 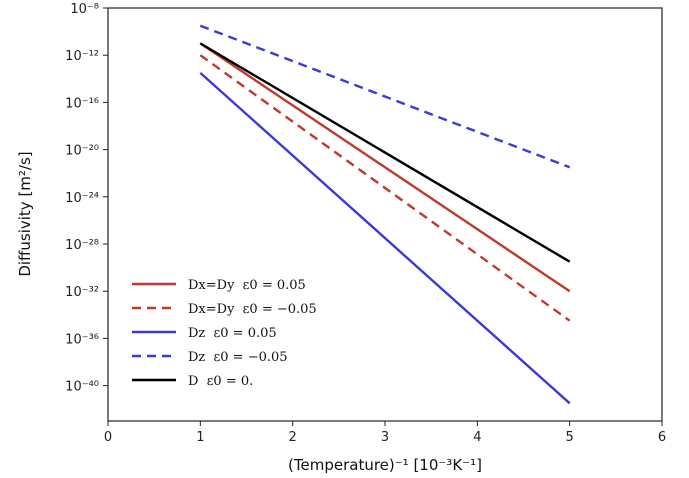 I want to click on legend-label: D ε0 = 0., so click(x=220, y=381).